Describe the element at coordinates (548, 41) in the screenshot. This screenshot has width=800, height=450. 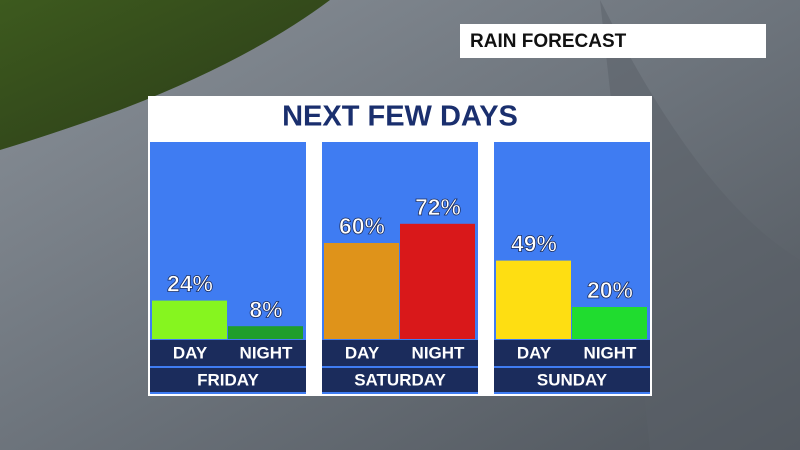
I see `label: RAIN FORECAST` at that location.